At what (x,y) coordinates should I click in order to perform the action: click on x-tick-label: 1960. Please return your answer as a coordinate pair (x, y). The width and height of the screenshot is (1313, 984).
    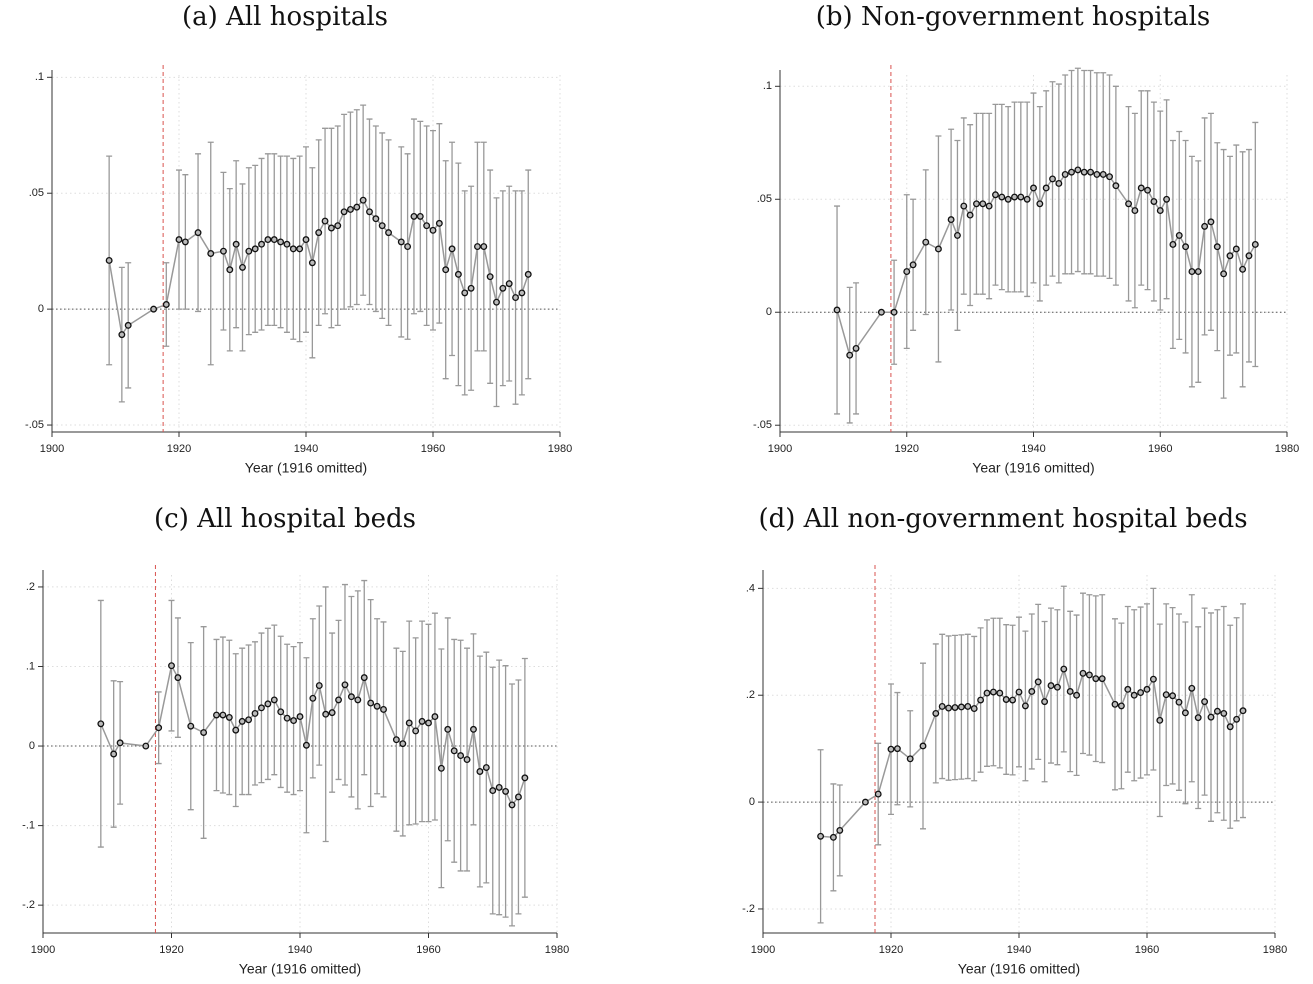
    Looking at the image, I should click on (433, 449).